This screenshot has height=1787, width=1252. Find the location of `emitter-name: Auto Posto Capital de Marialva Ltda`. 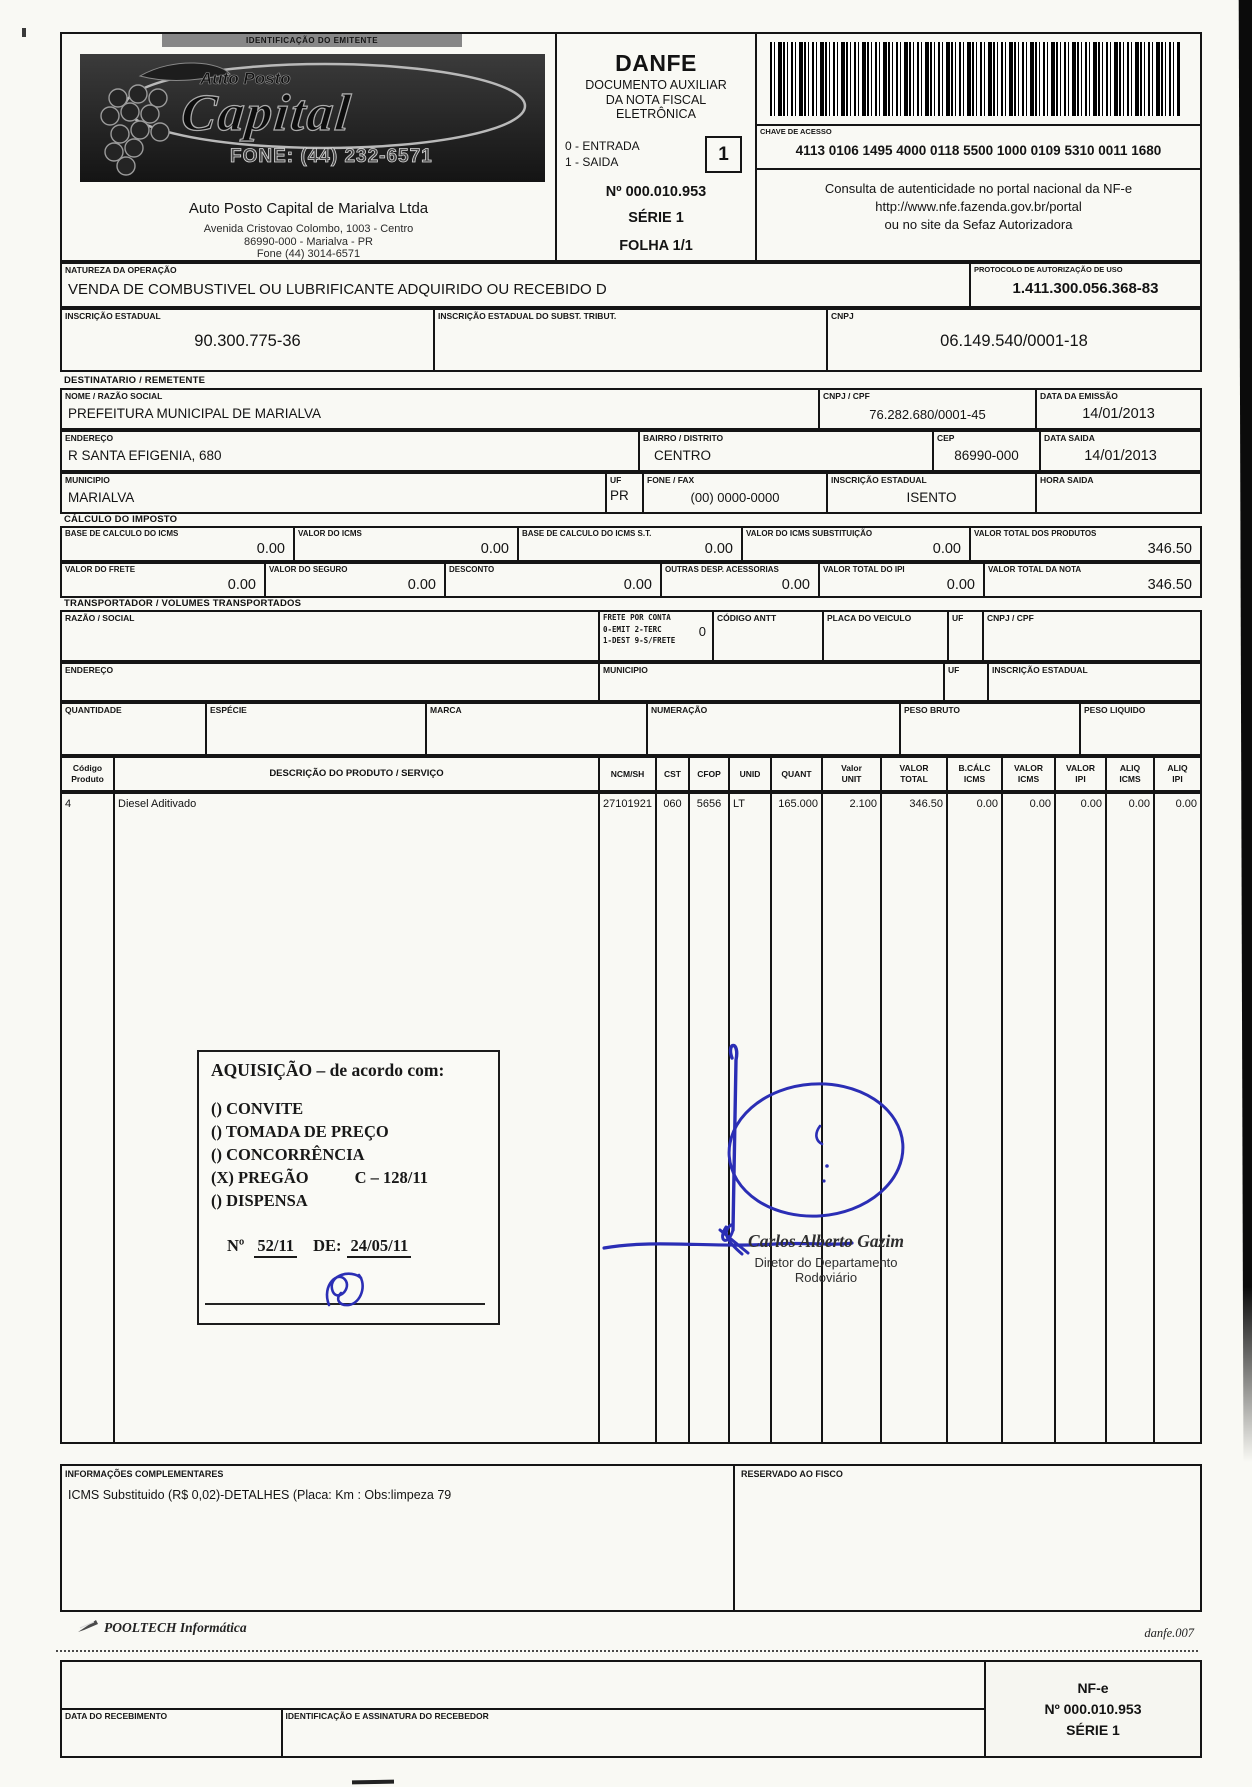

emitter-name: Auto Posto Capital de Marialva Ltda is located at coordinates (308, 208).